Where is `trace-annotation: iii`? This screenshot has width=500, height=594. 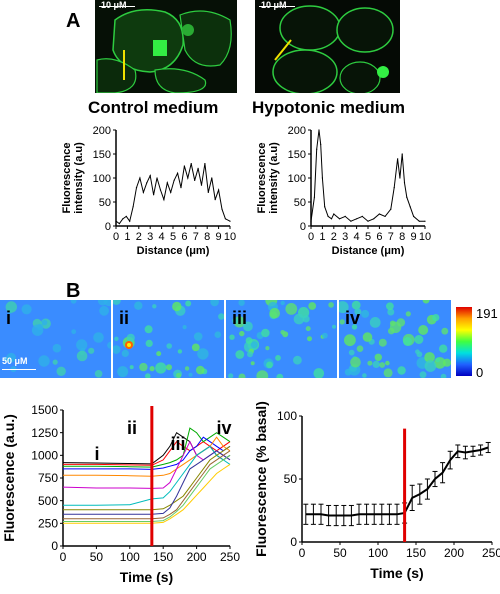 trace-annotation: iii is located at coordinates (177, 444).